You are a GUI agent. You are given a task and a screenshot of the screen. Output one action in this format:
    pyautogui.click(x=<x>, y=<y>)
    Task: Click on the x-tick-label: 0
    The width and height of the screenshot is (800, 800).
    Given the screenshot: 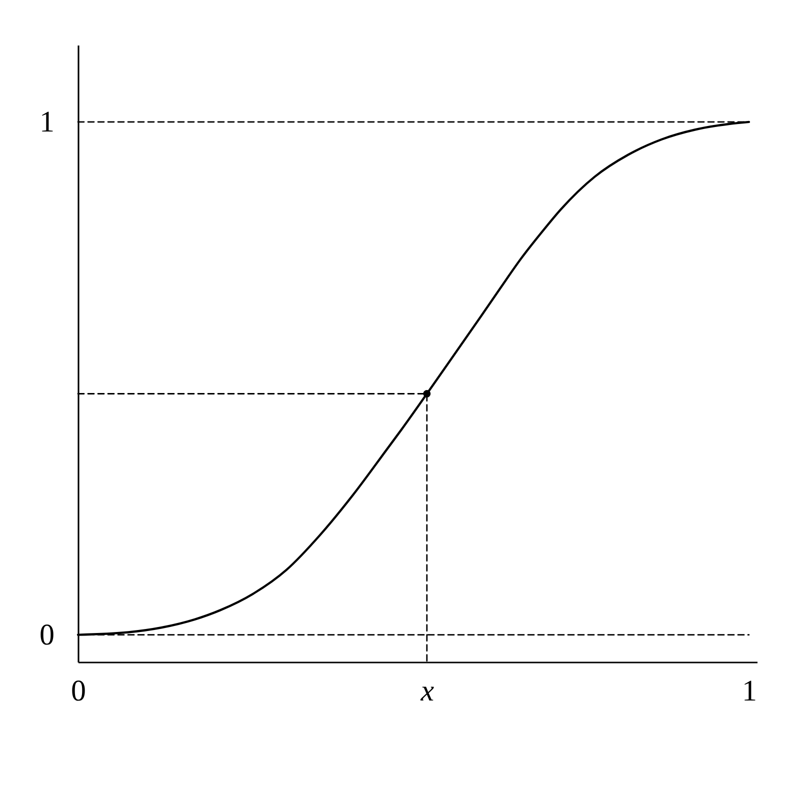 What is the action you would take?
    pyautogui.click(x=78, y=691)
    